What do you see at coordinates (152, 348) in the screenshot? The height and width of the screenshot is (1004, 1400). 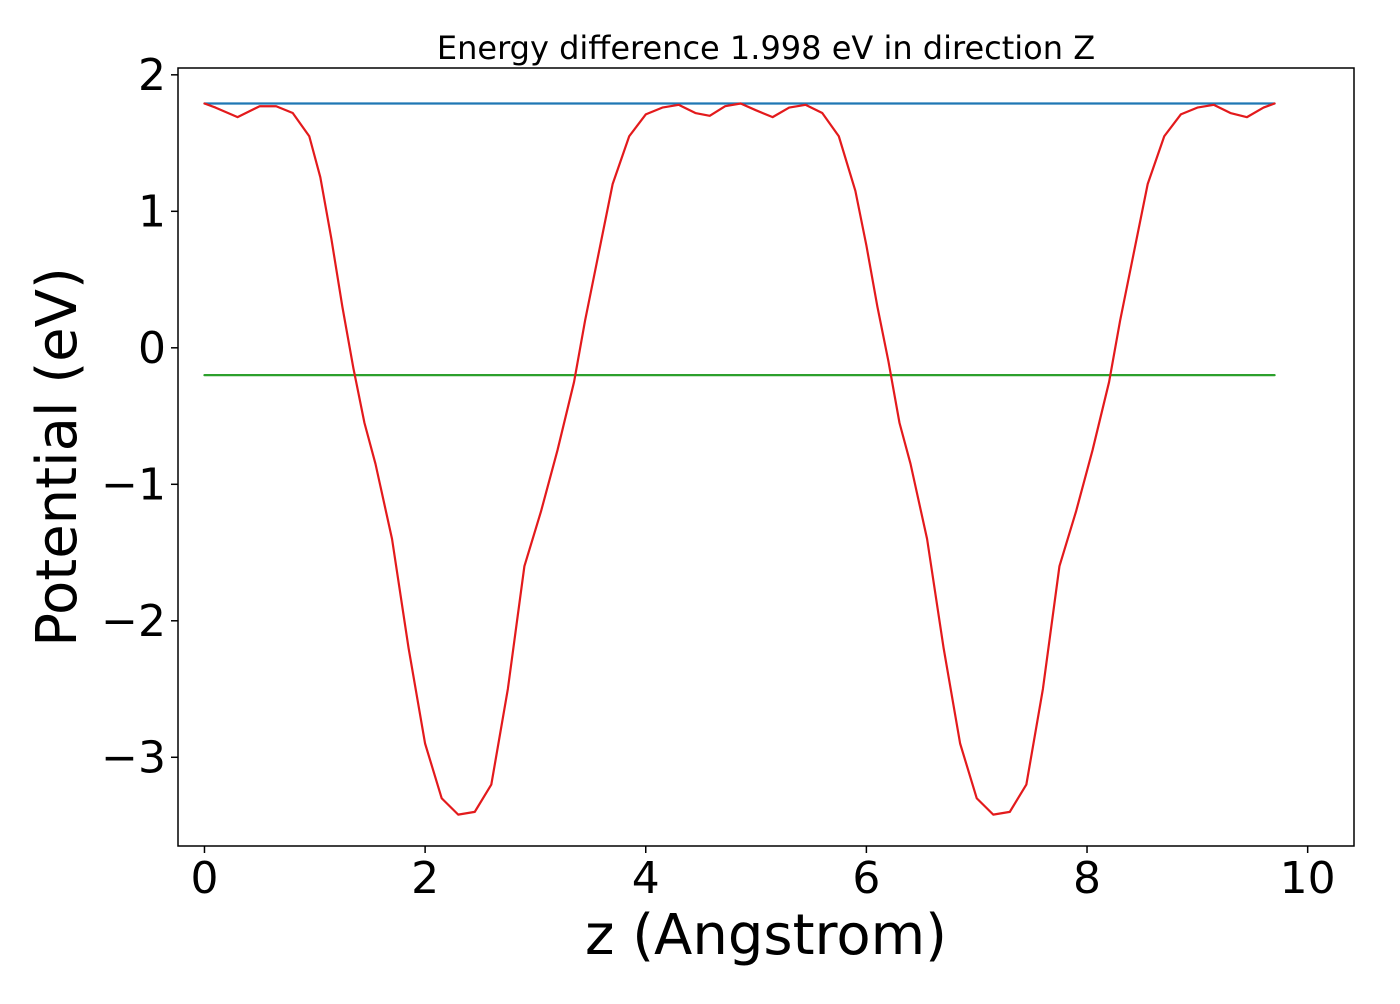 I see `y-tick-label: 0` at bounding box center [152, 348].